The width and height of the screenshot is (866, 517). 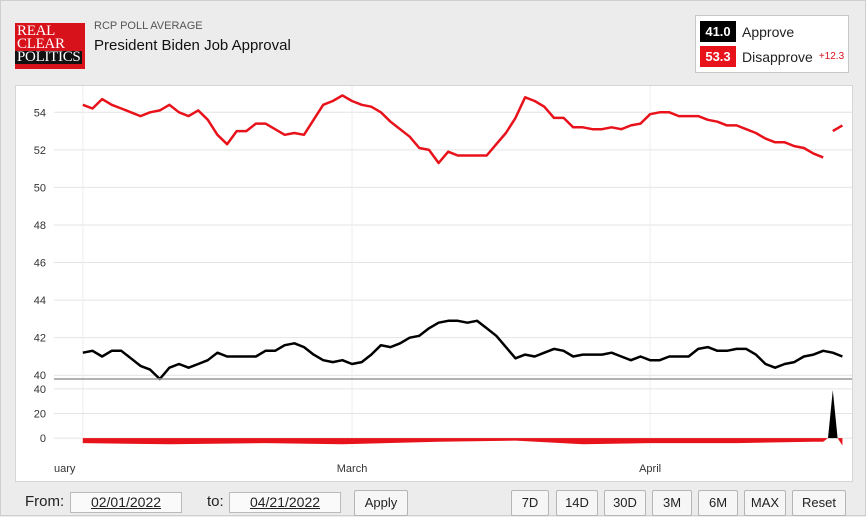 I want to click on x-tick-label: April, so click(x=650, y=469).